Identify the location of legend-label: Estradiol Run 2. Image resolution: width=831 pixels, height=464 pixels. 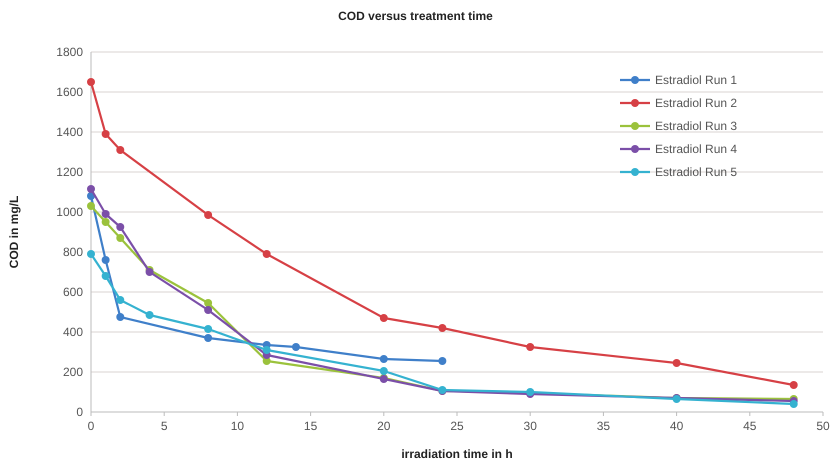
(696, 103).